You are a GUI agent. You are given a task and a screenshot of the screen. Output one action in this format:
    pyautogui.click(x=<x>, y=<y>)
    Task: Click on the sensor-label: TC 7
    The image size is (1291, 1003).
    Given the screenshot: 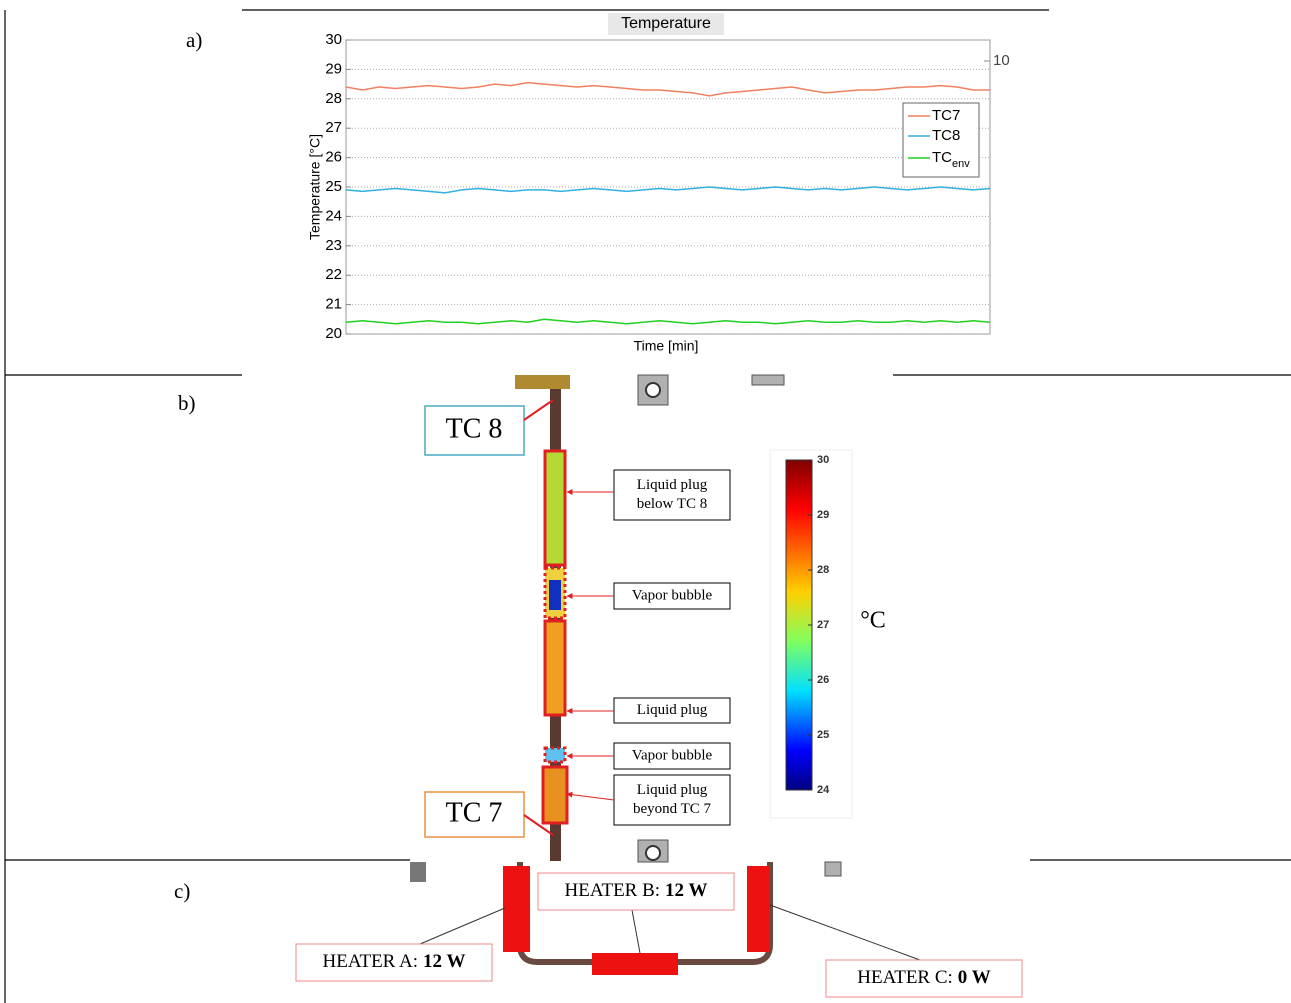 What is the action you would take?
    pyautogui.click(x=474, y=812)
    